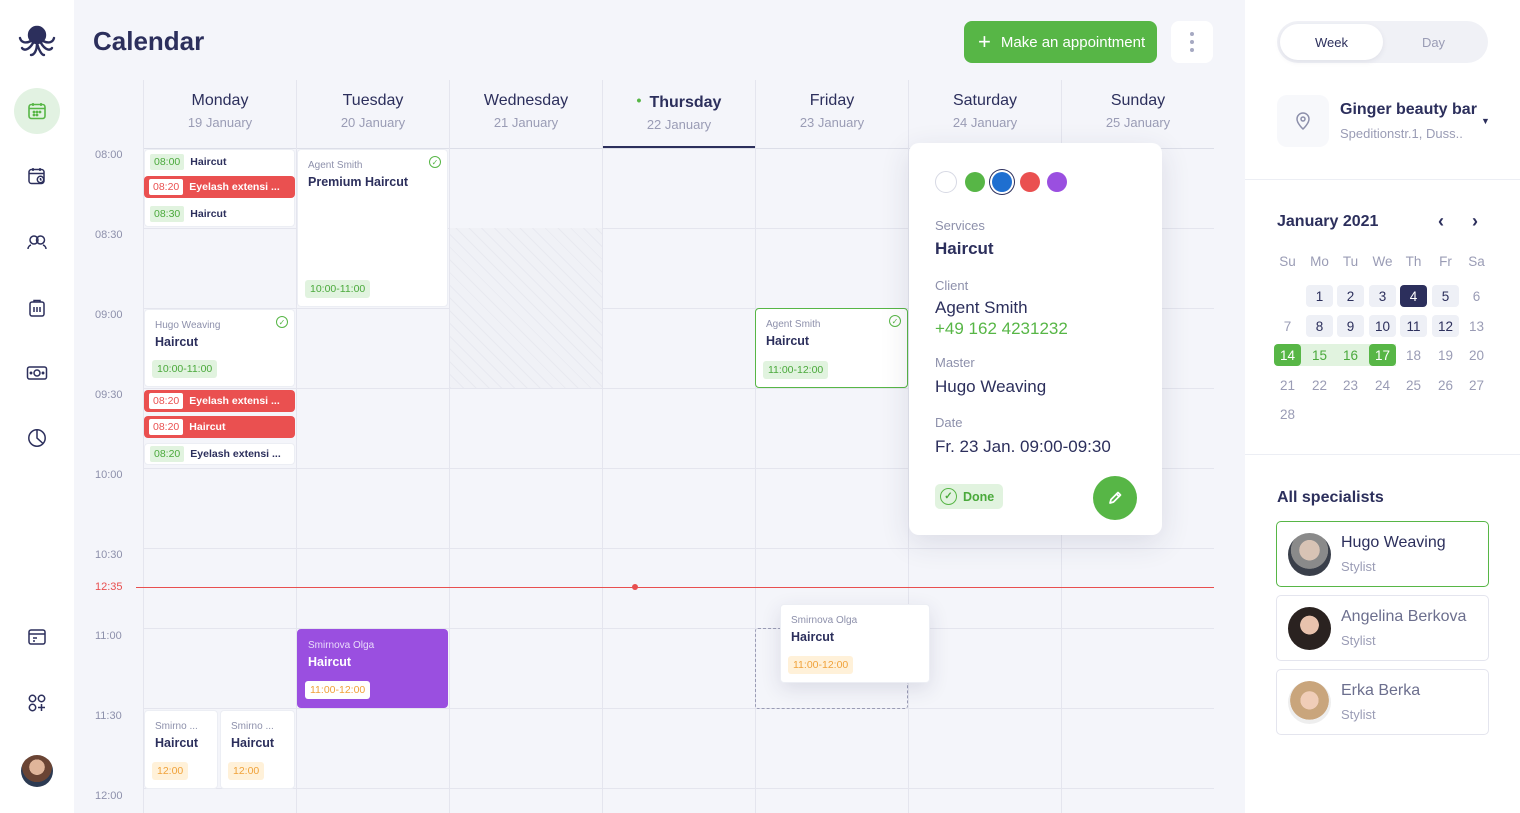  I want to click on calendar-day: 13, so click(1476, 326).